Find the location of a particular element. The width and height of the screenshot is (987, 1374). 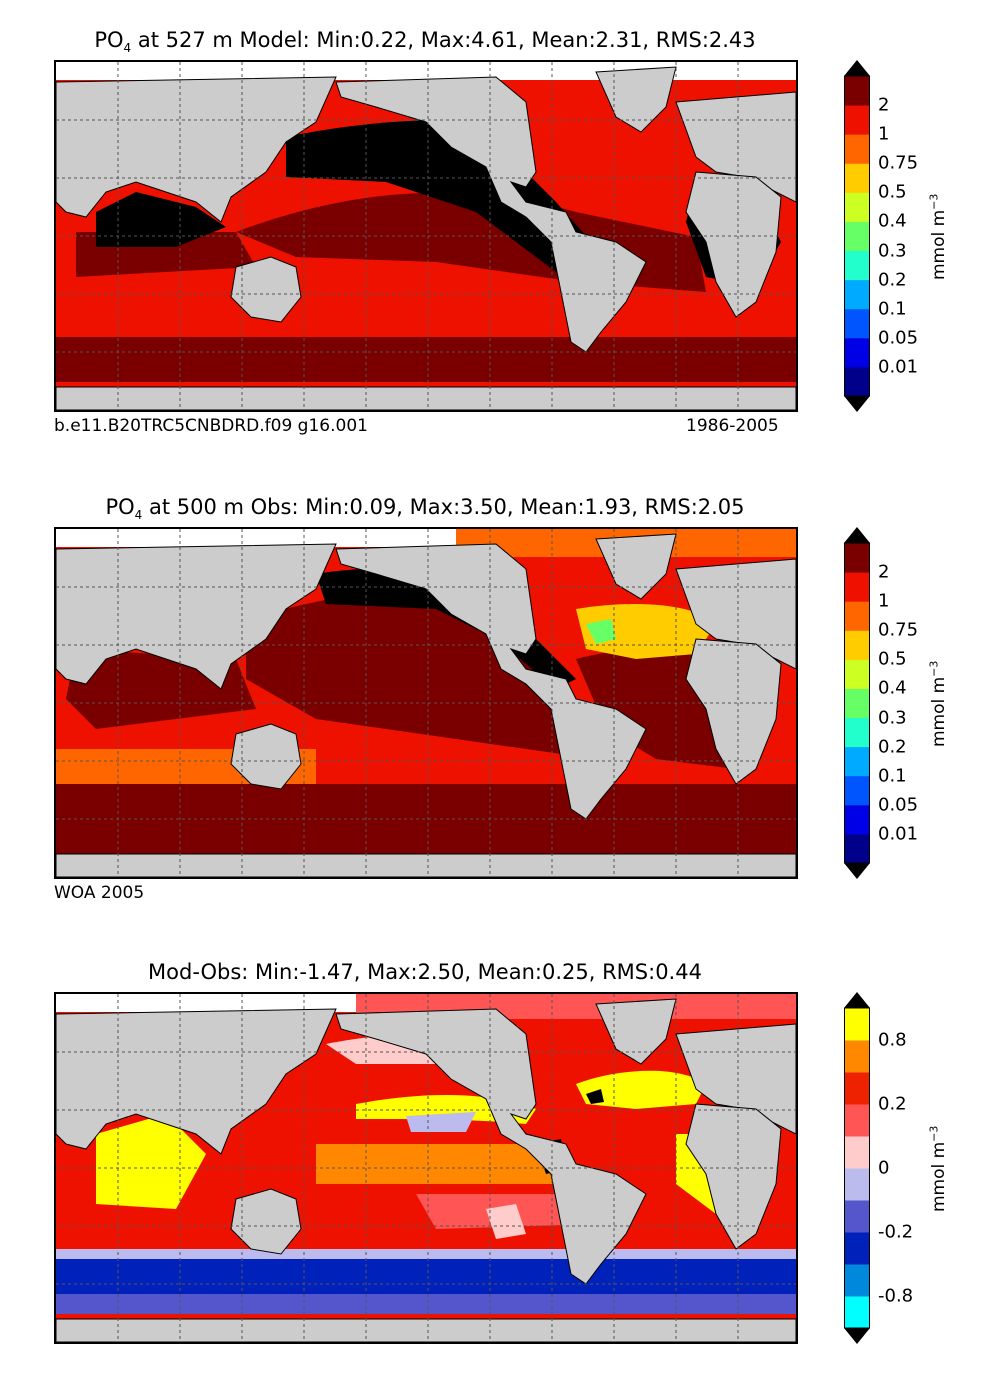

panel2-colorbar-unit: mmol m−3 is located at coordinates (938, 704).